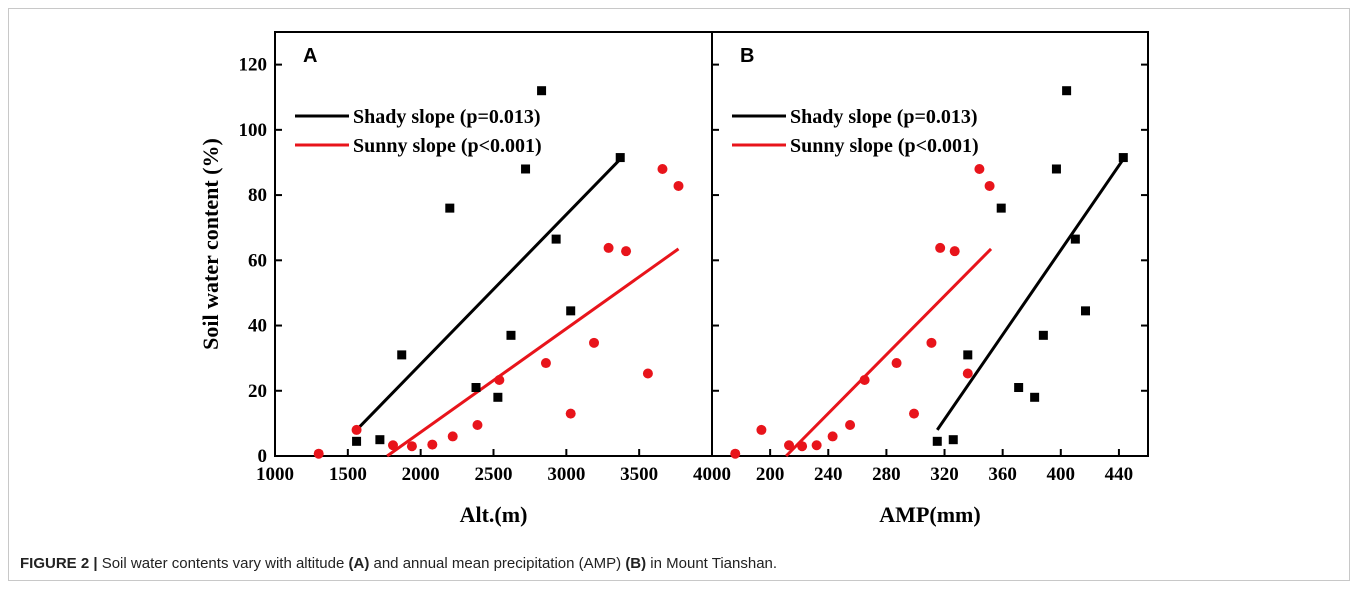 The height and width of the screenshot is (589, 1358). I want to click on y-tick-label: 80, so click(257, 195).